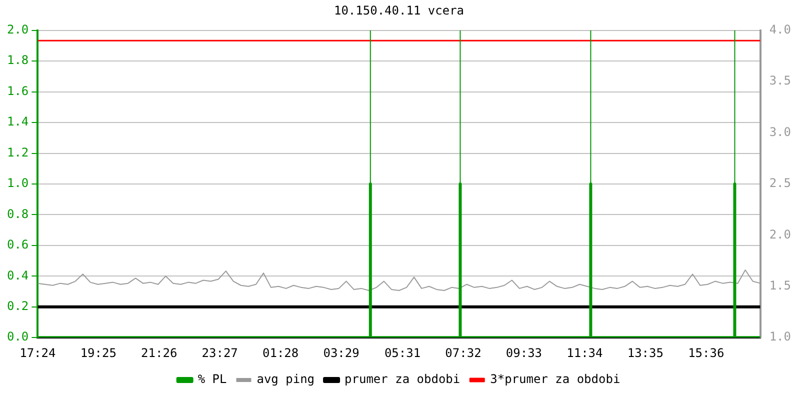 The image size is (800, 400). Describe the element at coordinates (17, 91) in the screenshot. I see `y-tick-label: 1.6` at that location.